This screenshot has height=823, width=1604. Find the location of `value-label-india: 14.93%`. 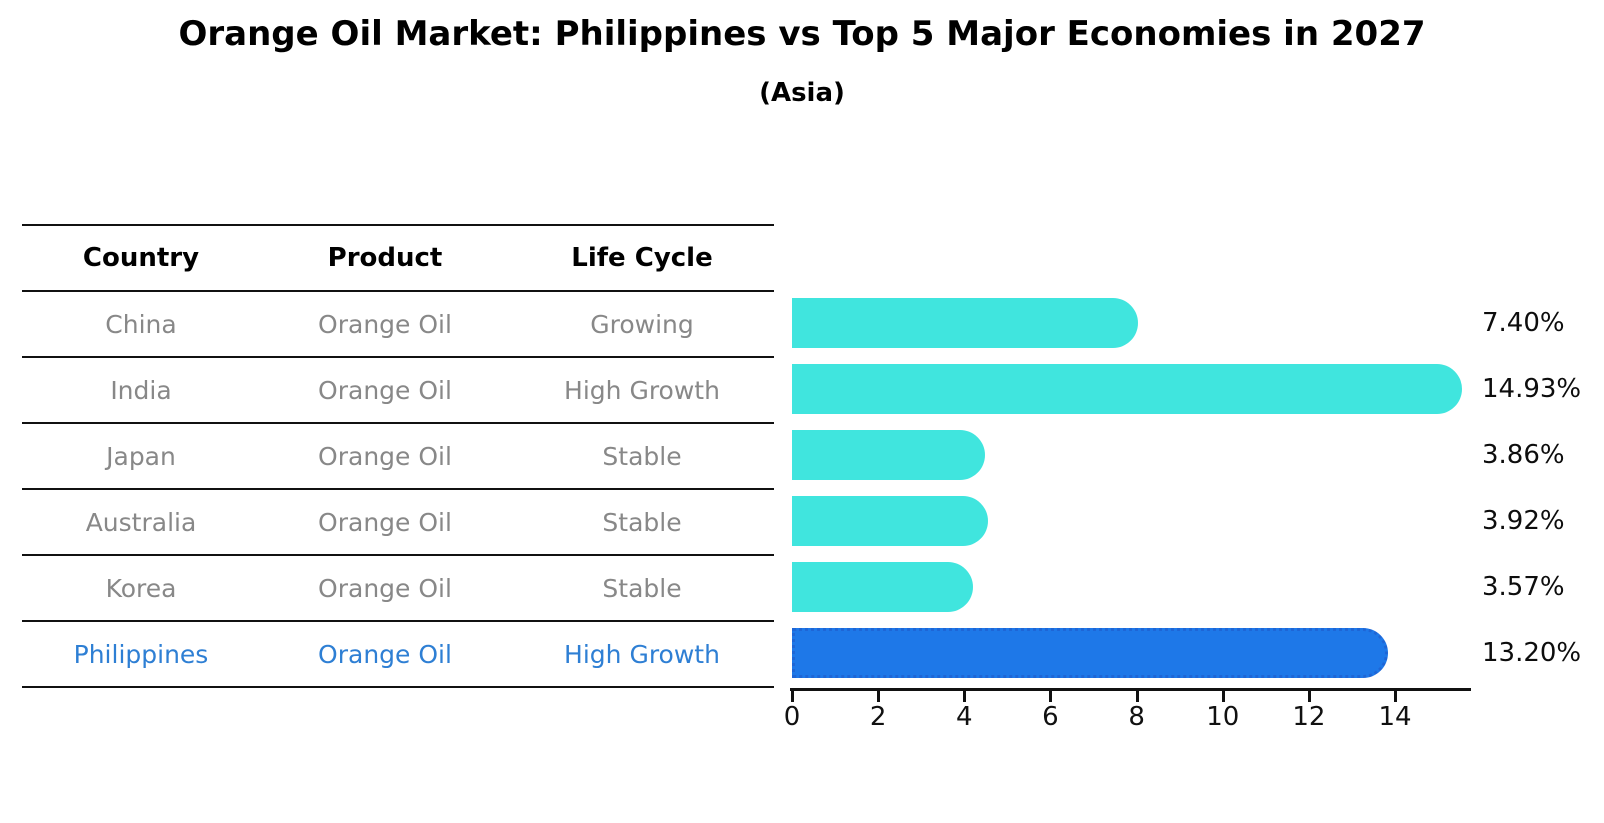

value-label-india: 14.93% is located at coordinates (1532, 389).